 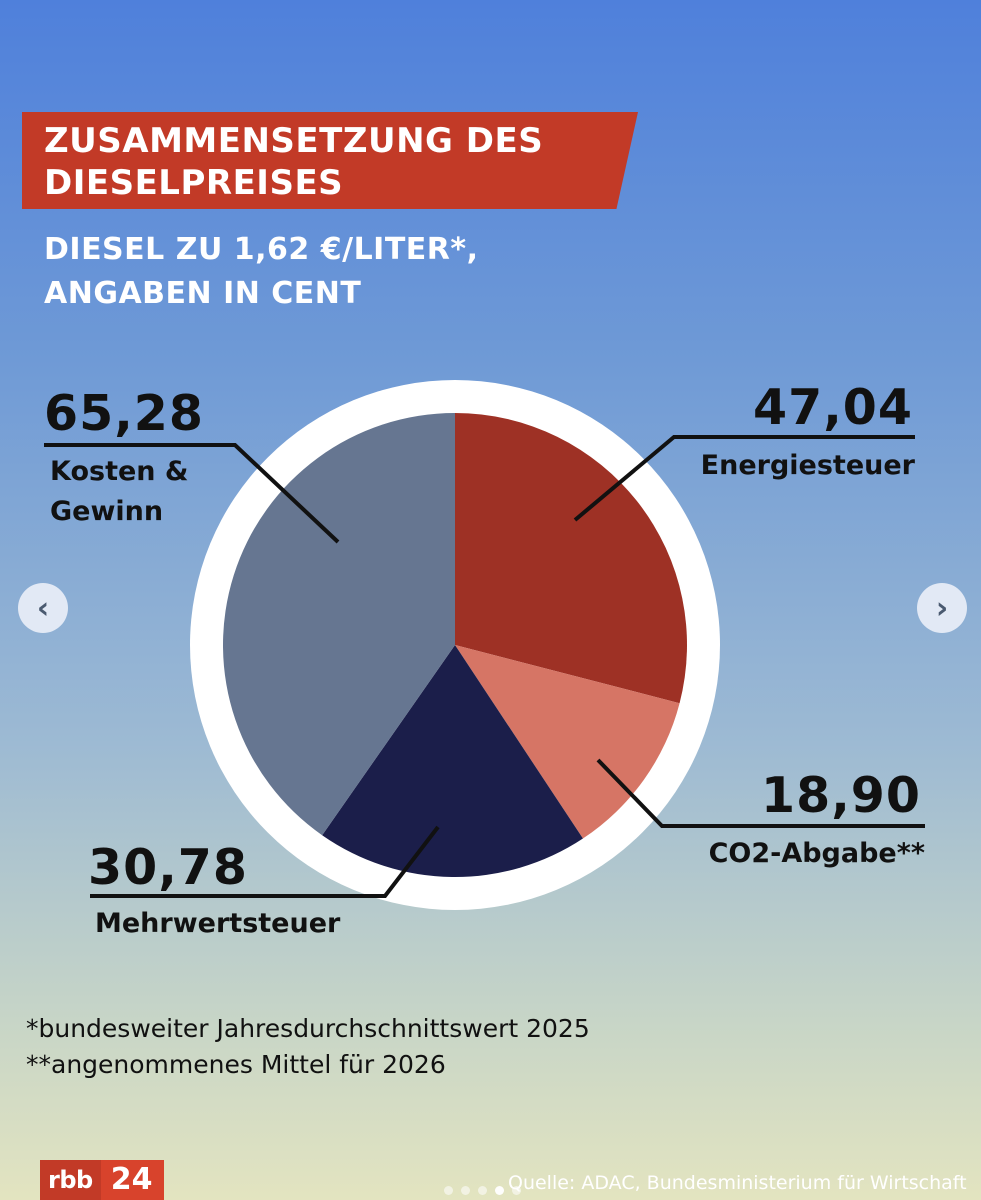 What do you see at coordinates (293, 162) in the screenshot?
I see `chart-title: ZUSAMMENSETZUNG DES DIESELPREISES` at bounding box center [293, 162].